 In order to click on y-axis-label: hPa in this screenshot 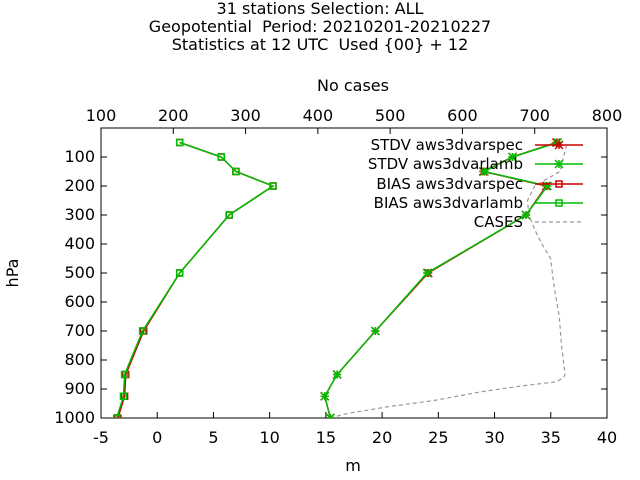, I will do `click(12, 273)`.